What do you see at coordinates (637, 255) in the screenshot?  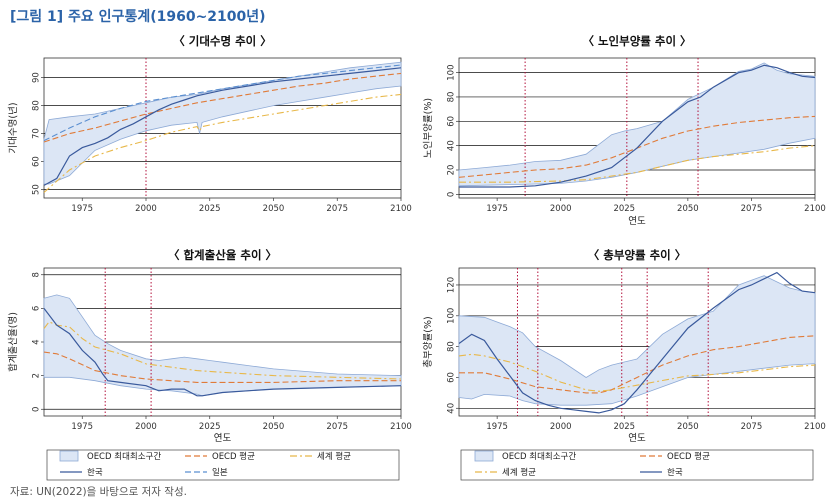 I see `chart-title: 〈 총부양률 추이 〉` at bounding box center [637, 255].